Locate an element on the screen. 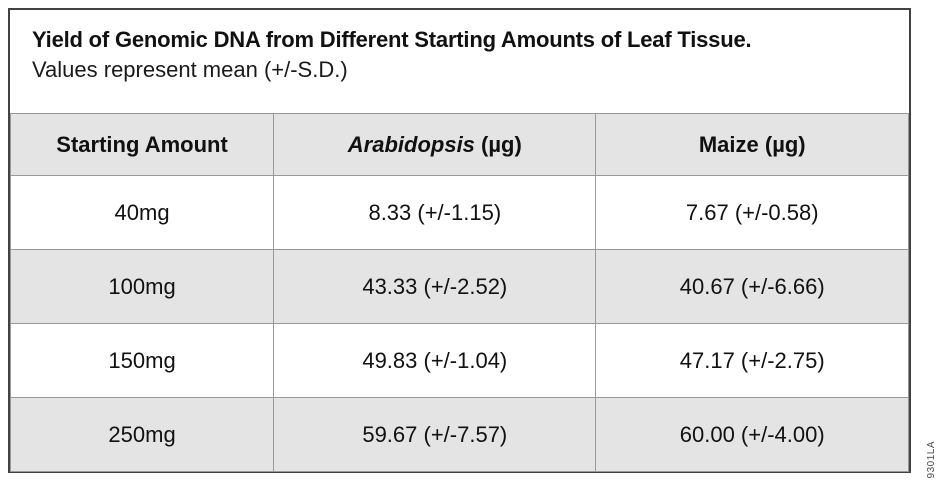 The image size is (938, 484). header-arabidopsis-genus: Arabidopsis is located at coordinates (411, 144).